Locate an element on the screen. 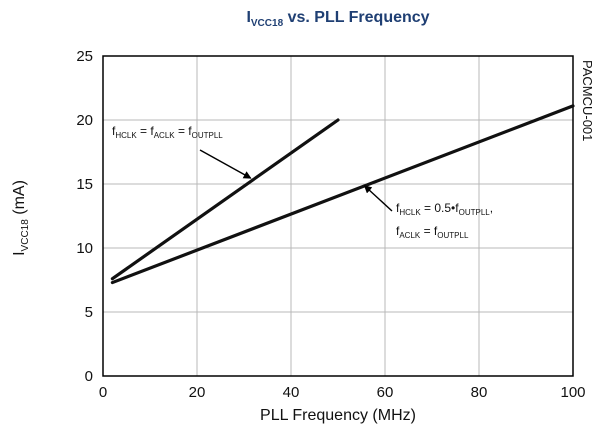 The image size is (595, 430). chart-title-subscript: VCC18 is located at coordinates (267, 23).